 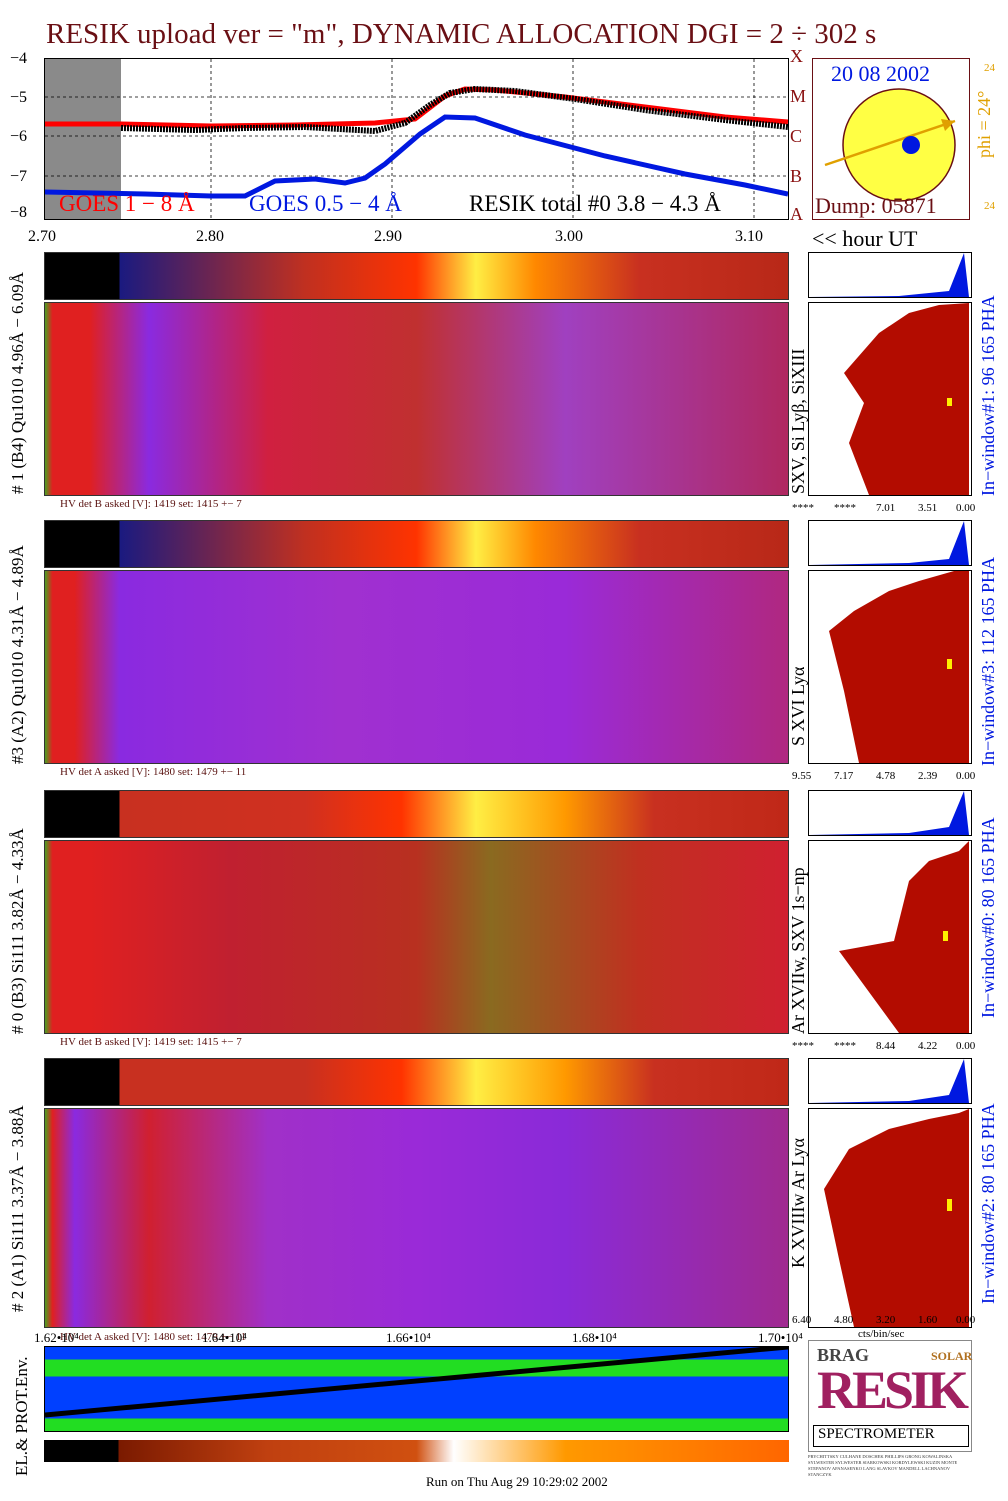 I want to click on bottom-tick: 1.64•10⁴, so click(x=224, y=1337).